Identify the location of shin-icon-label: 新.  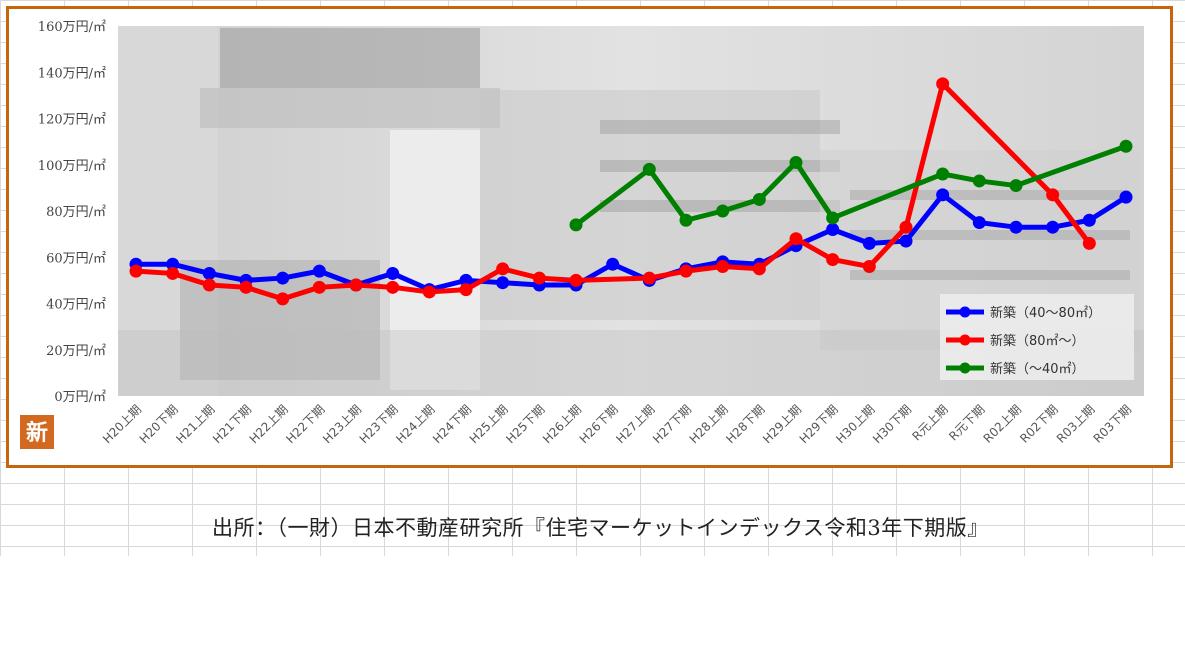
(37, 433).